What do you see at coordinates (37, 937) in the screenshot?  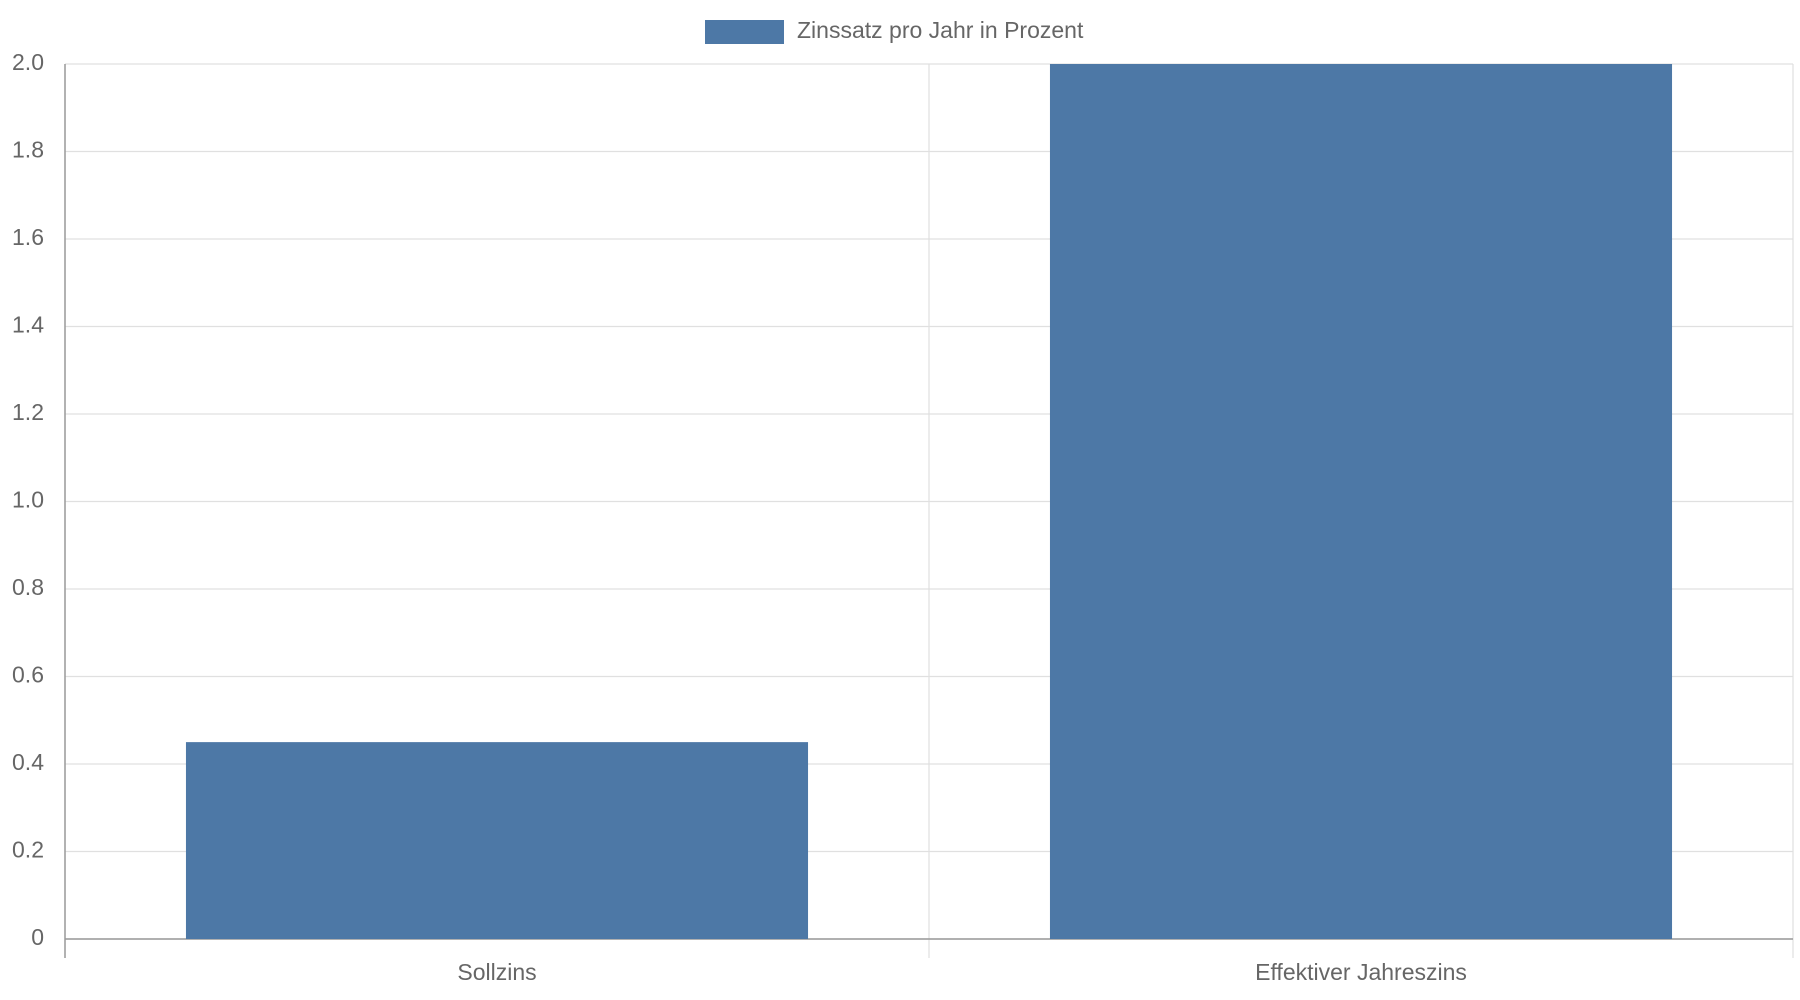 I see `y-tick-label: 0` at bounding box center [37, 937].